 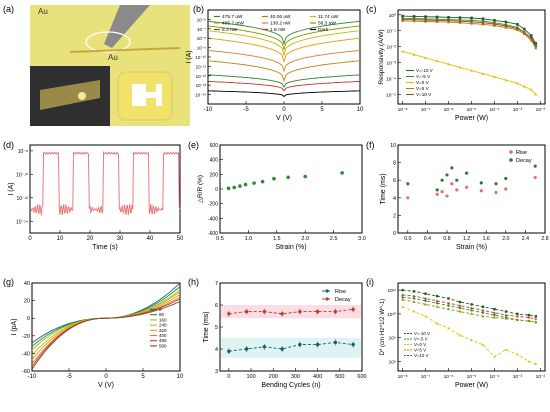 What do you see at coordinates (163, 330) in the screenshot?
I see `legend-label: 320` at bounding box center [163, 330].